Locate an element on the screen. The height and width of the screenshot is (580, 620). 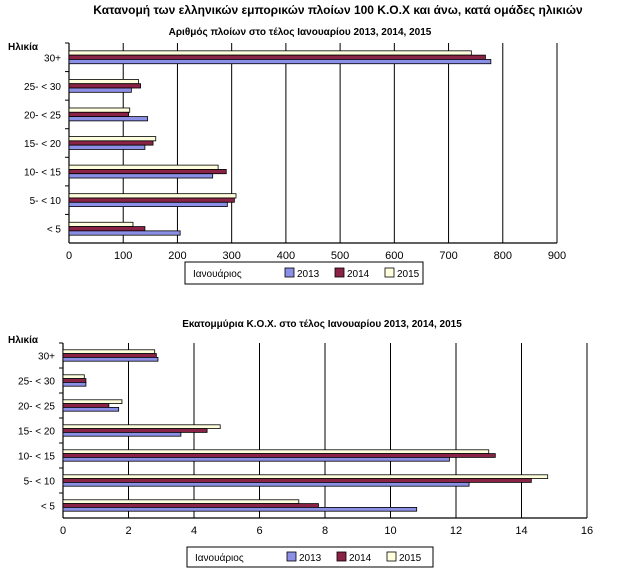
x-tick-label: 10 is located at coordinates (390, 531).